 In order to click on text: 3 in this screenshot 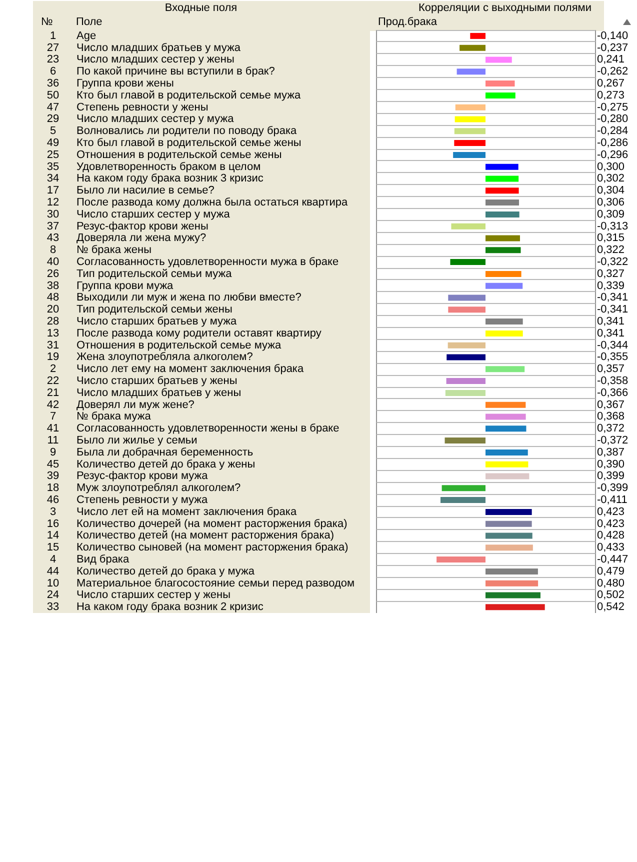, I will do `click(53, 512)`.